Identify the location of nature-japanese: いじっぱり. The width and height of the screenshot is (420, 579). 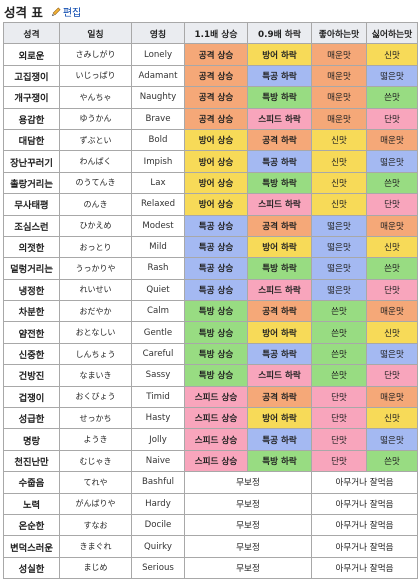
(95, 76).